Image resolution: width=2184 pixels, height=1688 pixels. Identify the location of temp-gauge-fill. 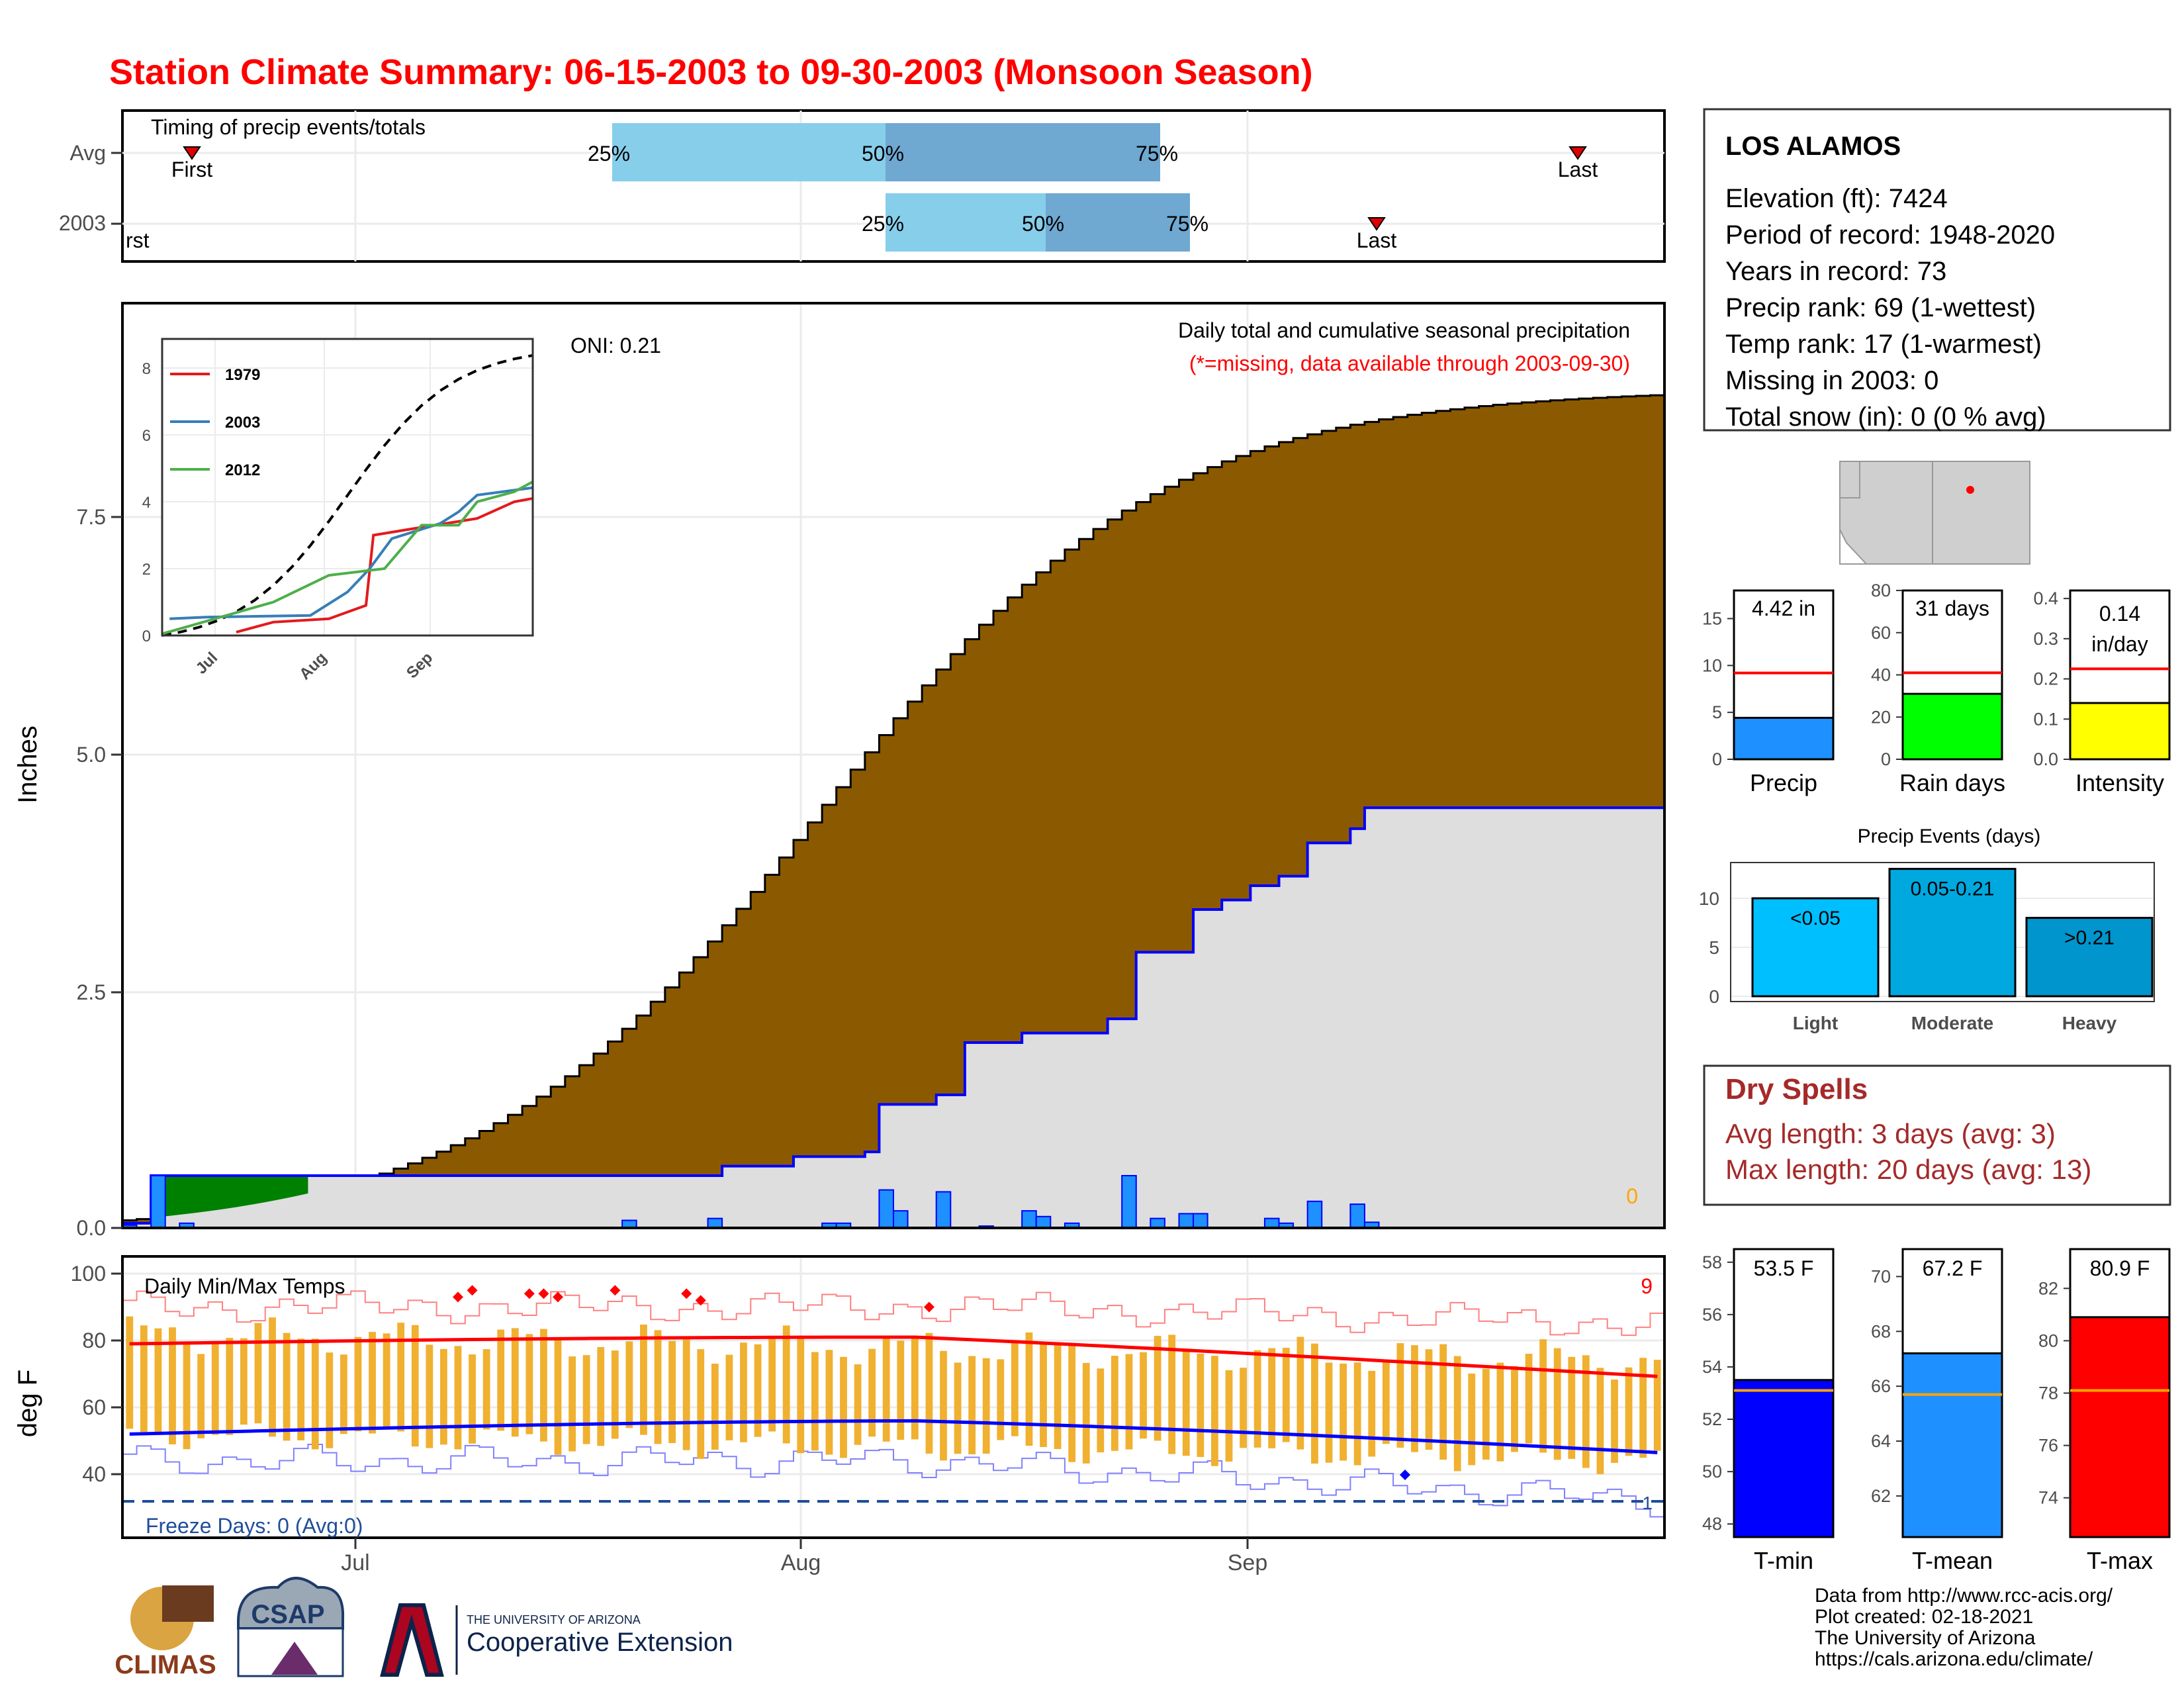
(1784, 1458).